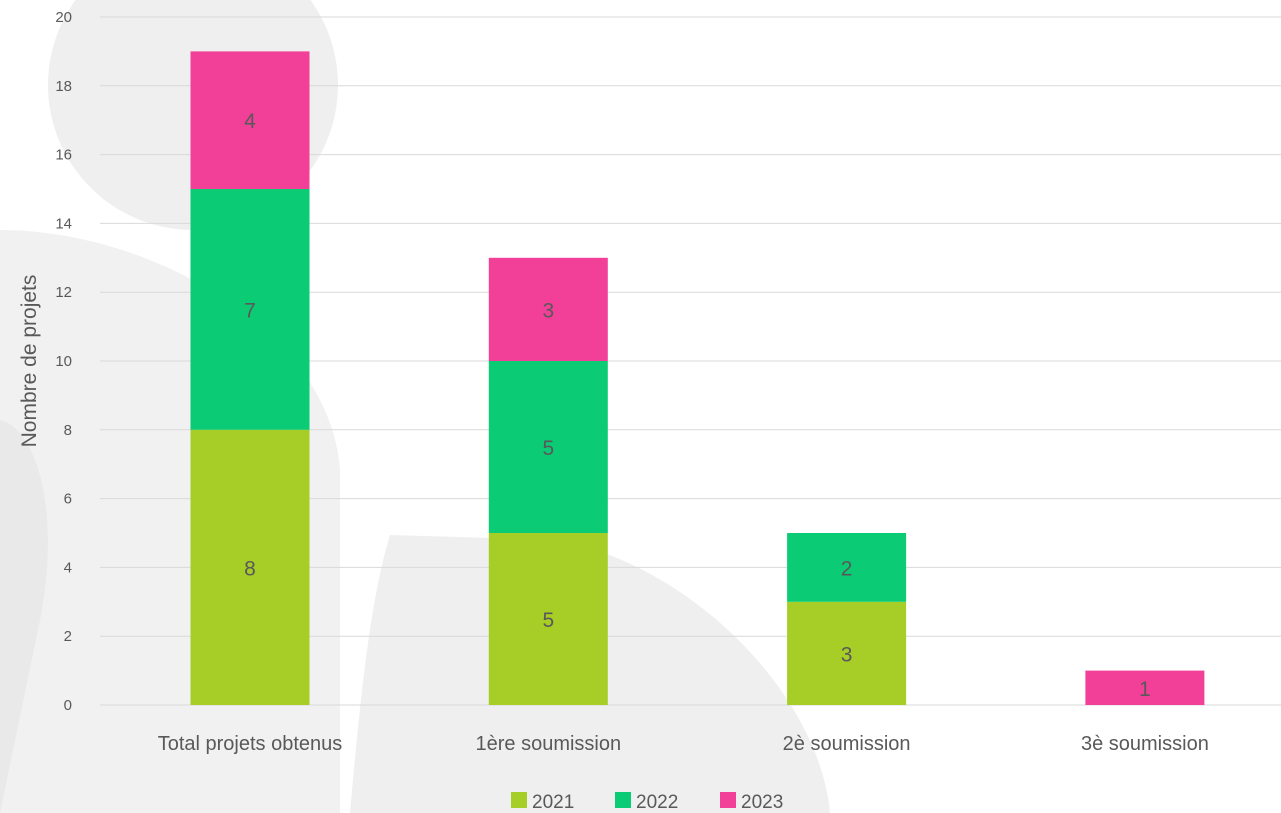 This screenshot has width=1281, height=813. I want to click on y-tick-label: 4, so click(68, 567).